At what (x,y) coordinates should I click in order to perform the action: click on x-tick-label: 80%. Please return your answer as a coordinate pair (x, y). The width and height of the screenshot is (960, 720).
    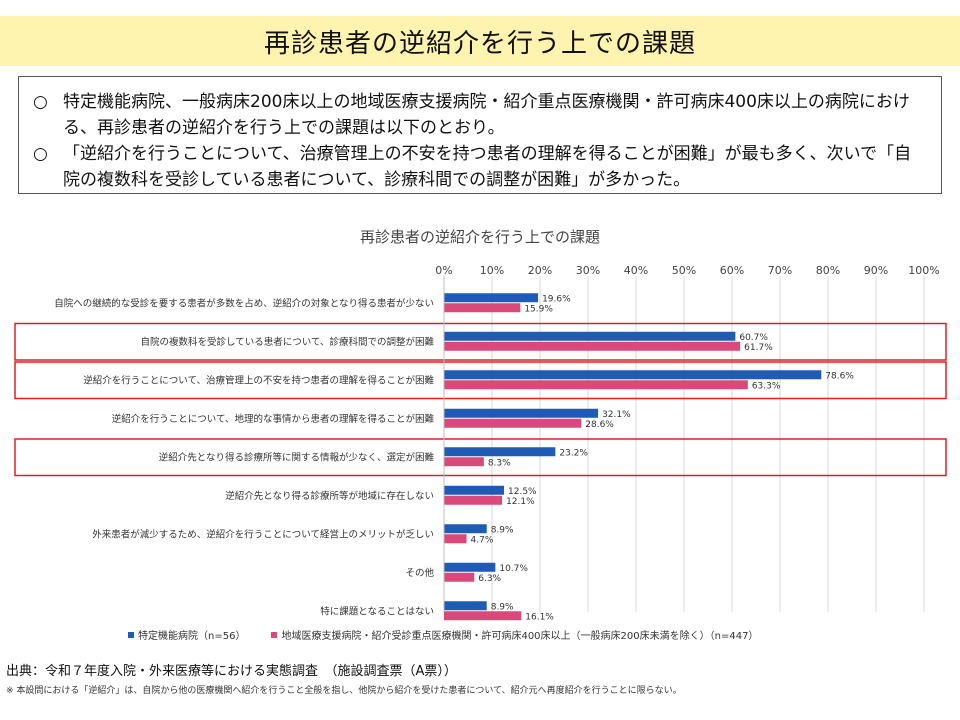
    Looking at the image, I should click on (828, 270).